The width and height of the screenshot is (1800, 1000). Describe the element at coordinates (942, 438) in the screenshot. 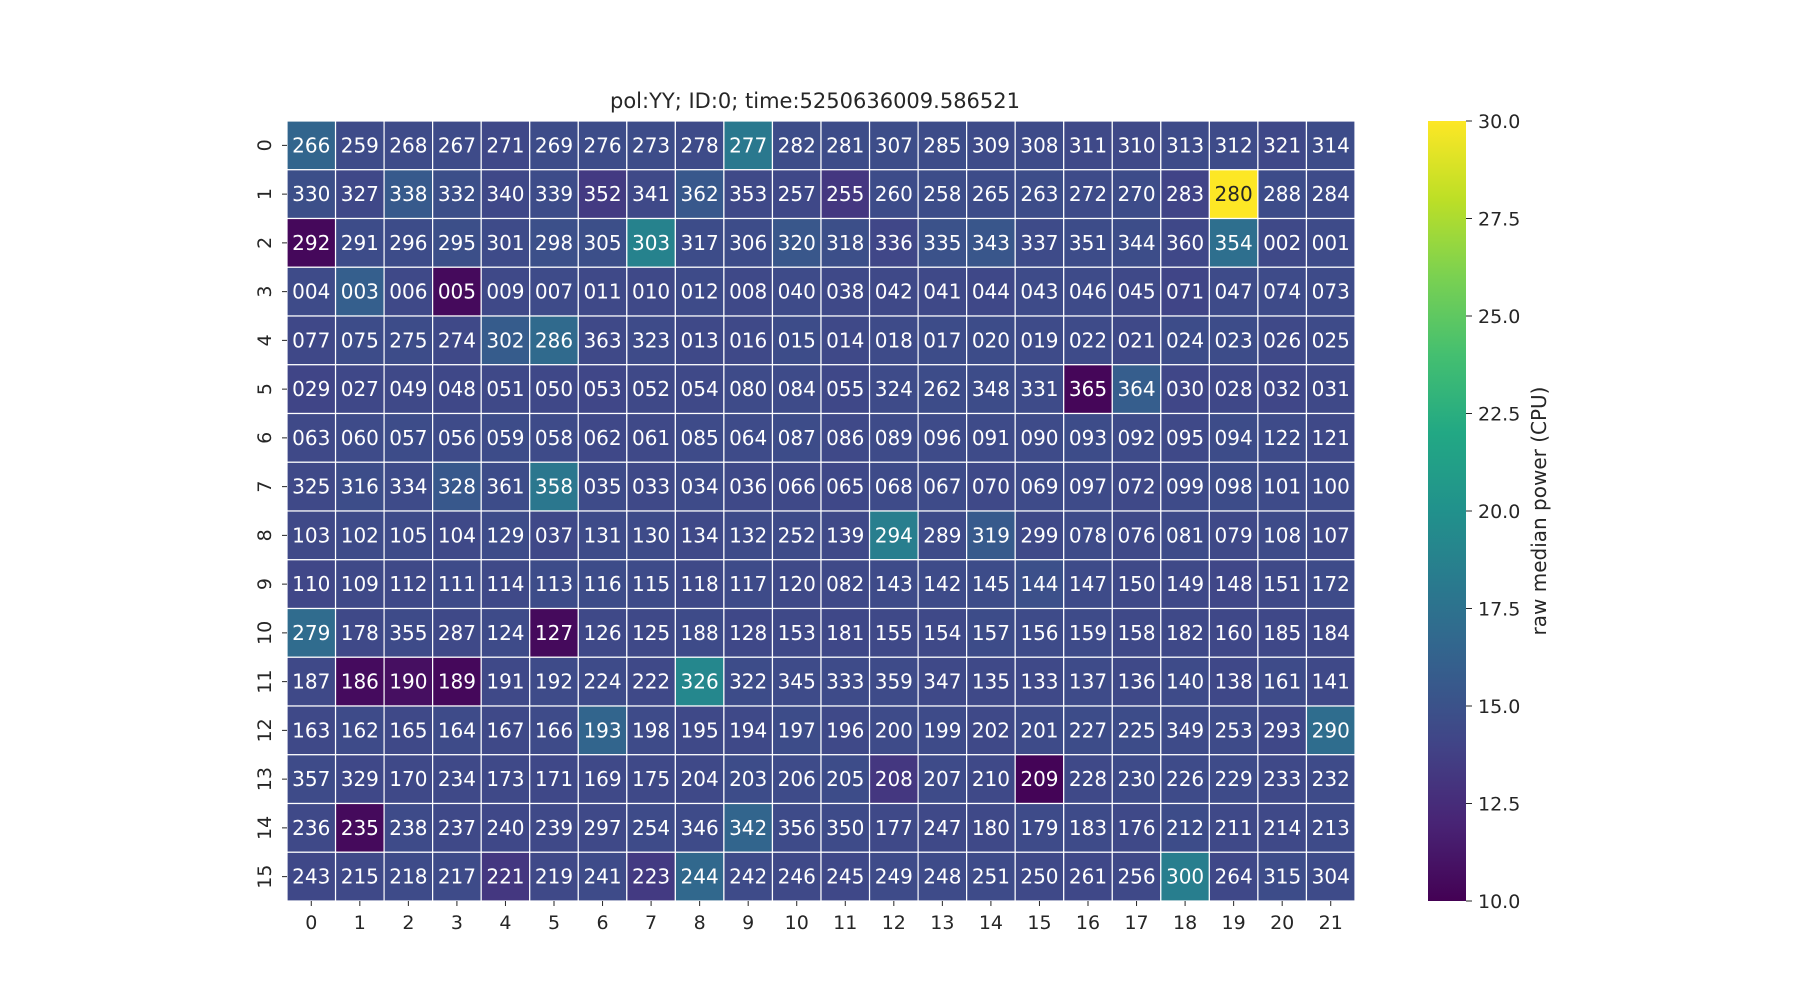

I see `cell-annotation: 096` at that location.